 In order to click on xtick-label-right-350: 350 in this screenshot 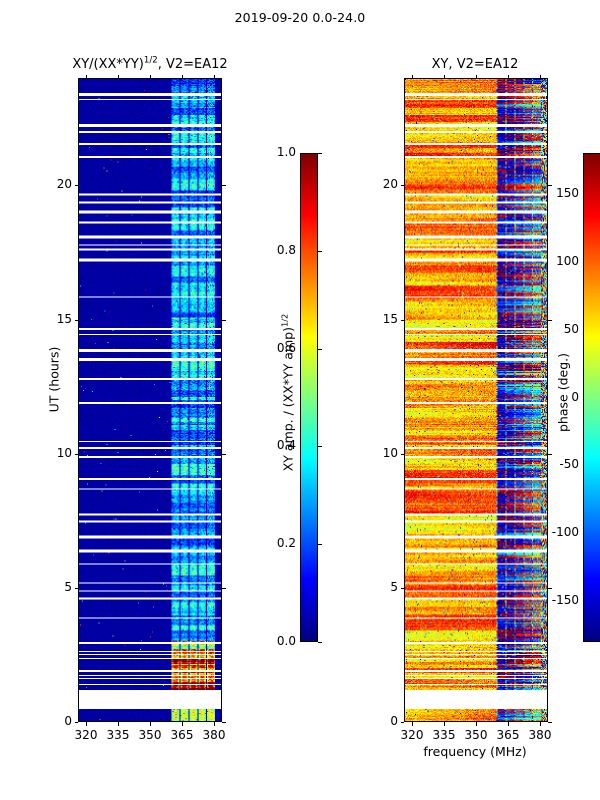, I will do `click(476, 735)`.